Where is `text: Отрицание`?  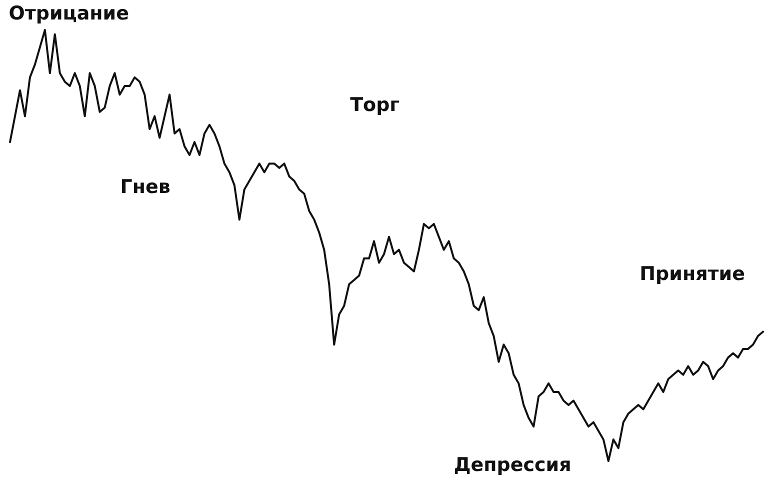
text: Отрицание is located at coordinates (69, 13).